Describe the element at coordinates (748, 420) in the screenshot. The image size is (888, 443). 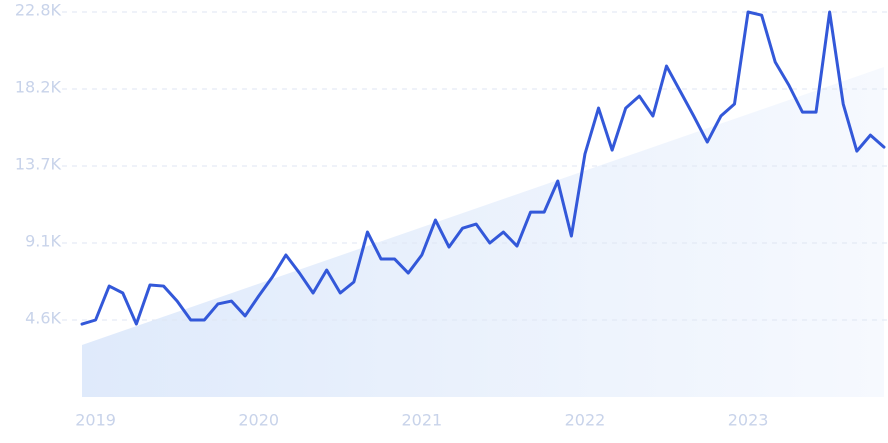
I see `x-tick-label: 2023` at that location.